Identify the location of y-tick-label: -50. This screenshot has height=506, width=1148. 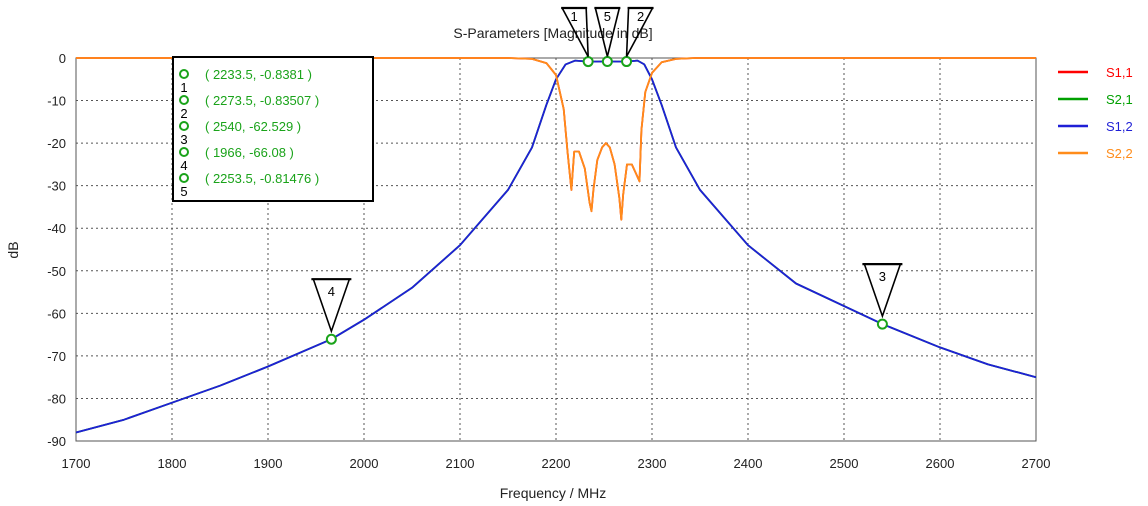
(56, 271).